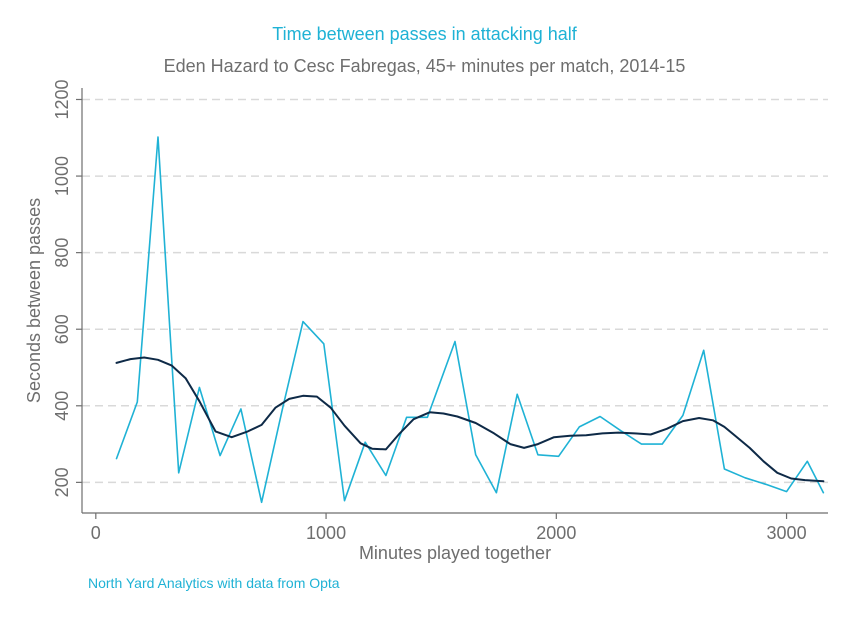 This screenshot has width=849, height=617. I want to click on x-tick-label: 3000, so click(787, 533).